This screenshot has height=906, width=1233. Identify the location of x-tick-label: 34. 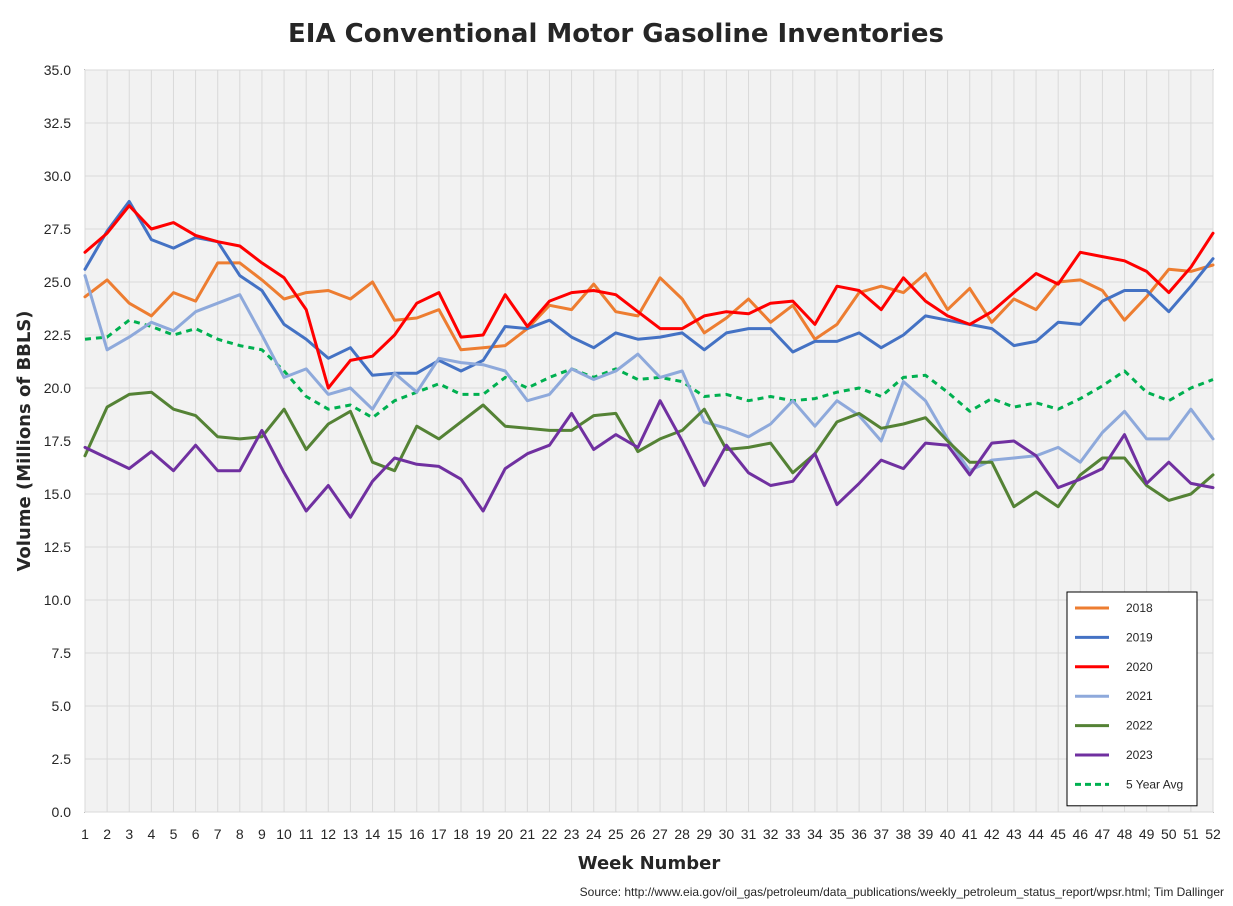
(815, 834).